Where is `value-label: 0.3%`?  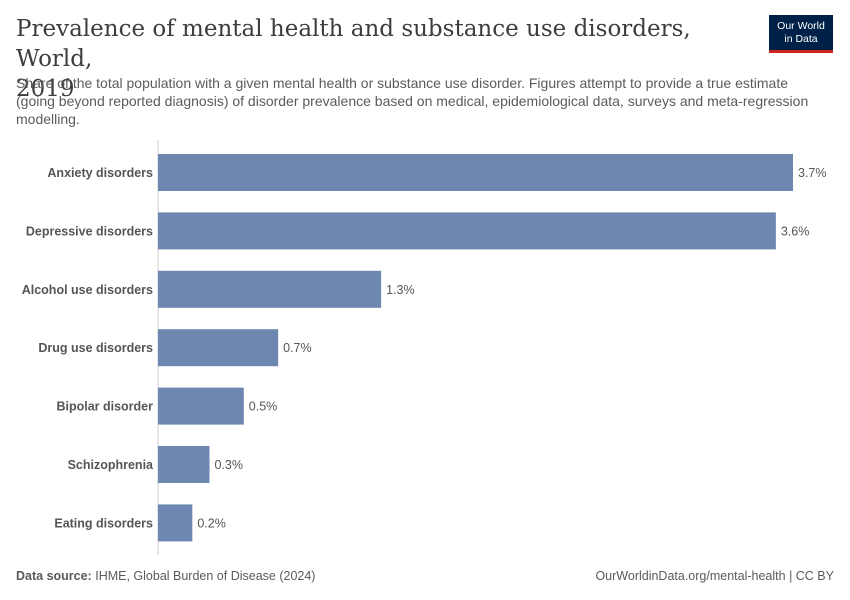
value-label: 0.3% is located at coordinates (228, 465).